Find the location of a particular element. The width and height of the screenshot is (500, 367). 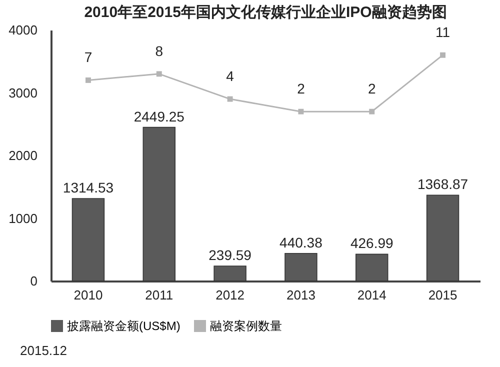

y-tick-label: 4000 is located at coordinates (23, 30).